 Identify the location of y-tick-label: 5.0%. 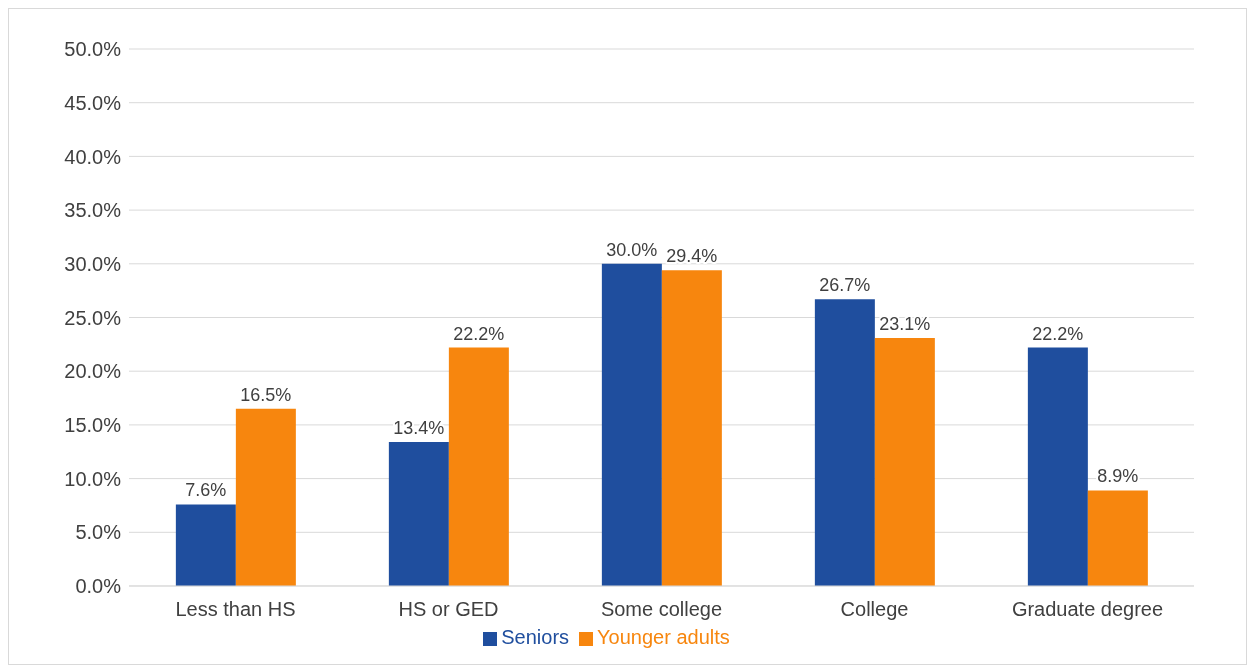
(98, 532).